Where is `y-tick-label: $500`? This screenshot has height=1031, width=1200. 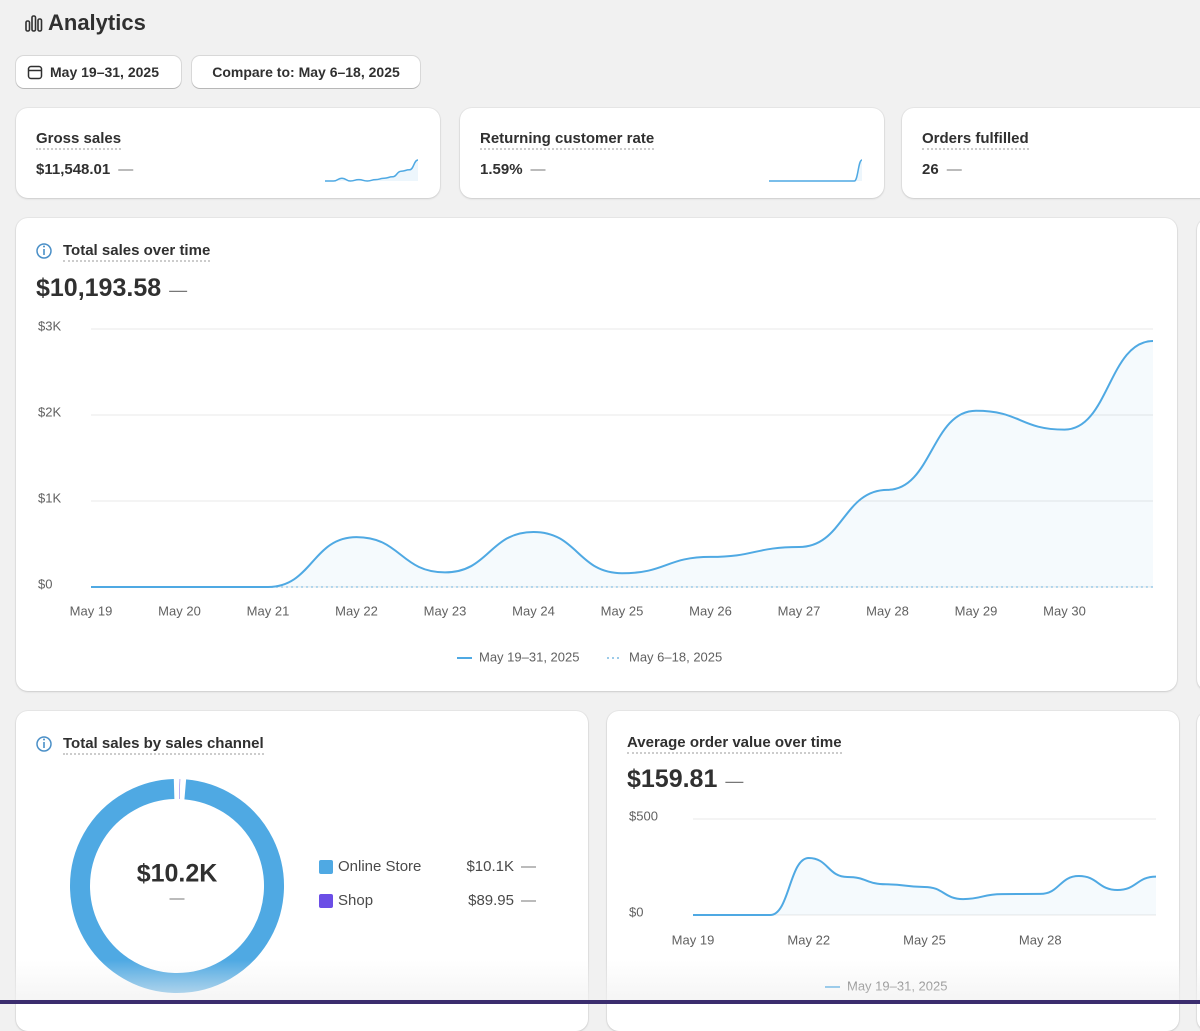
y-tick-label: $500 is located at coordinates (643, 815).